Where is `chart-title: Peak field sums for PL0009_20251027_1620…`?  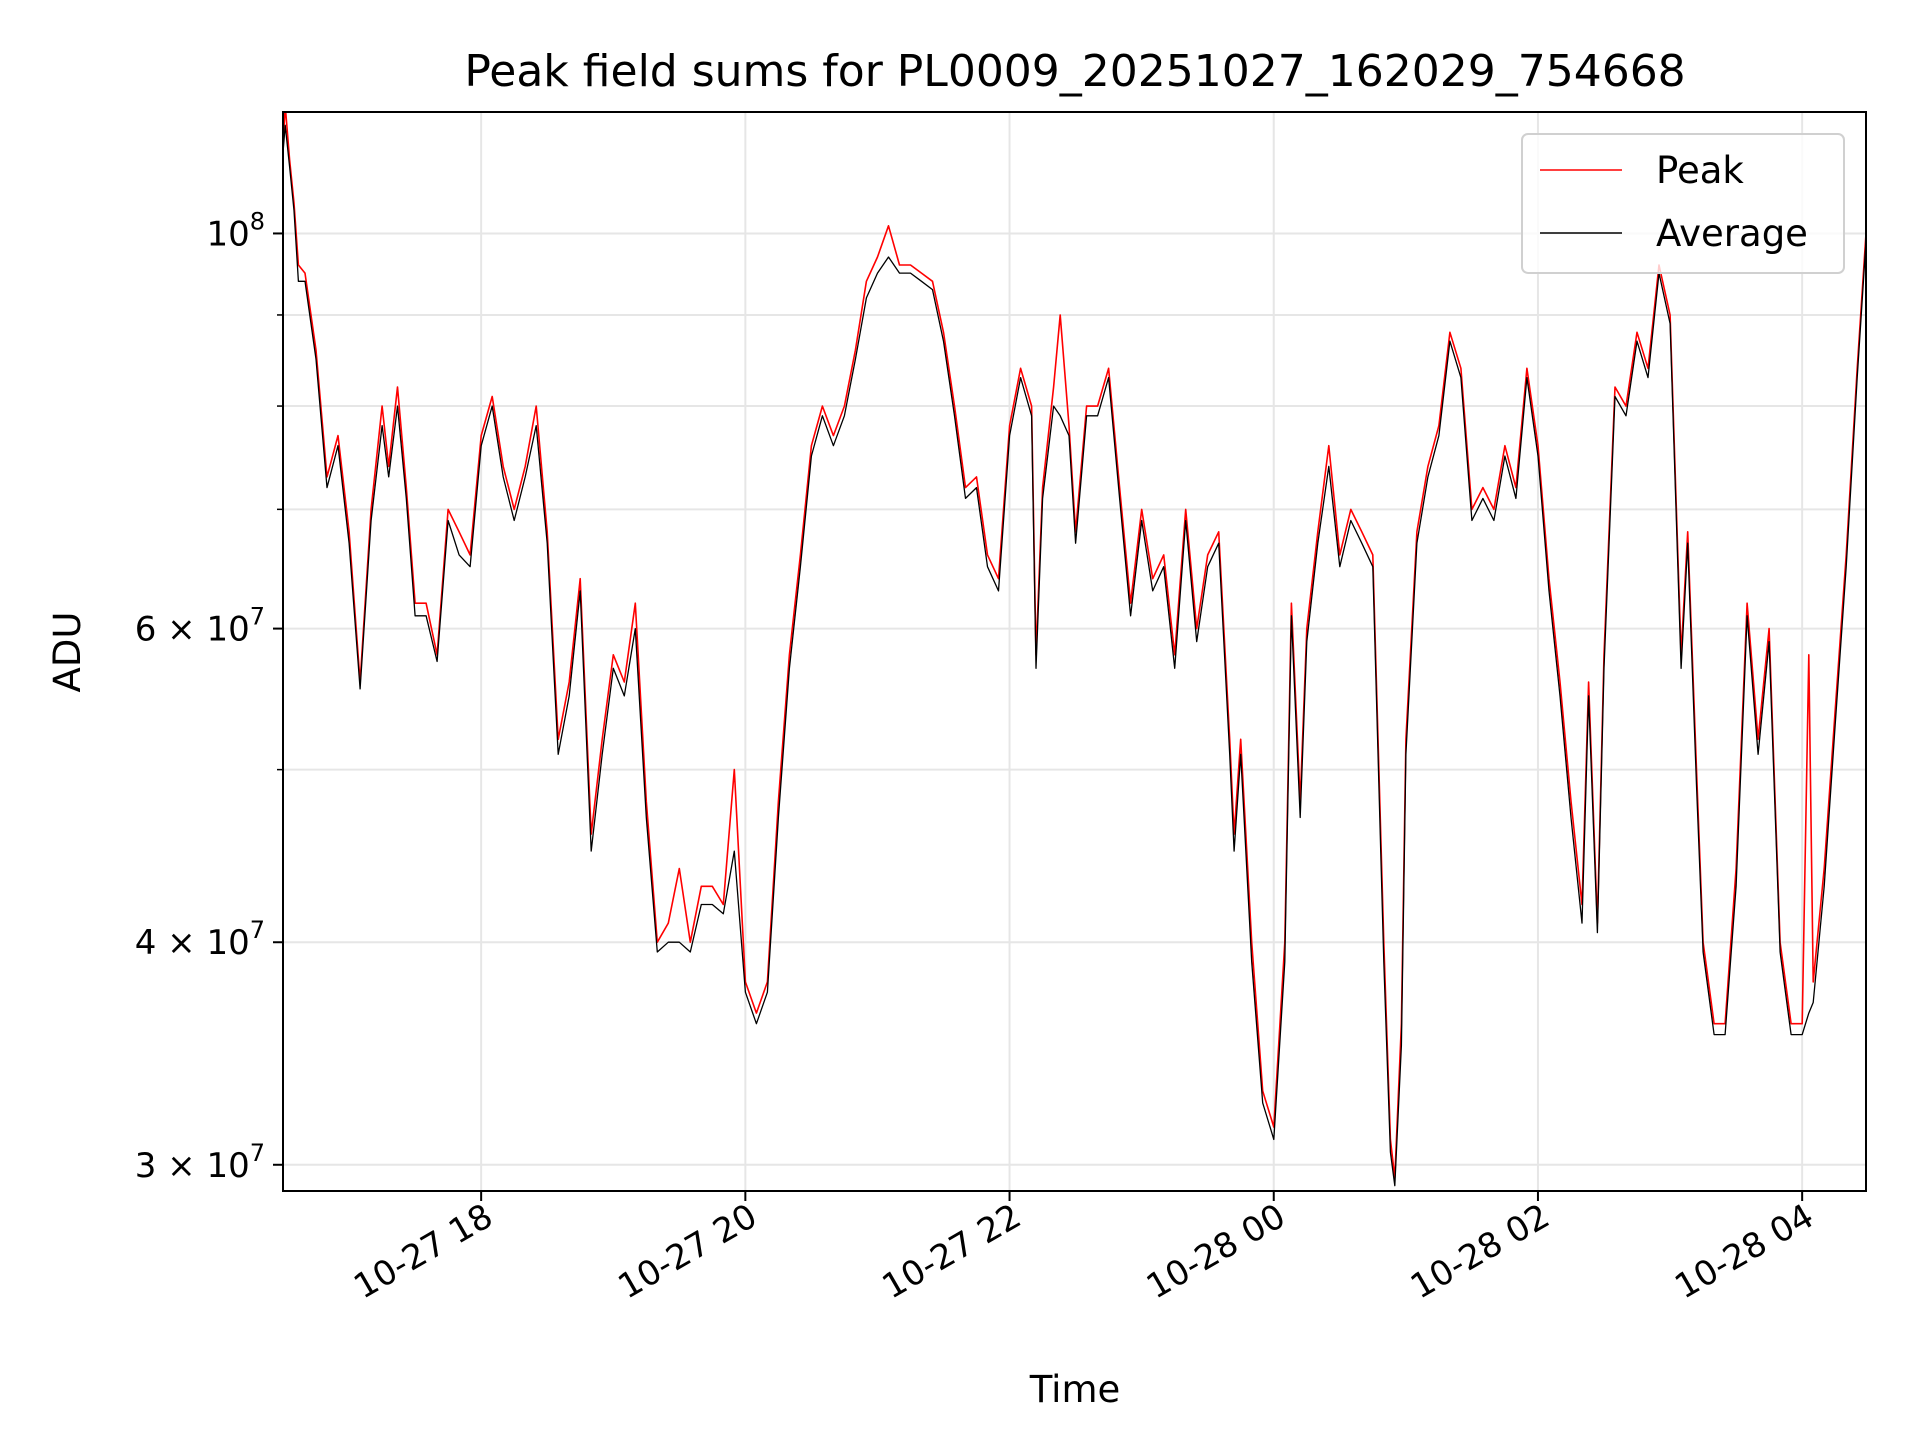 chart-title: Peak field sums for PL0009_20251027_1620… is located at coordinates (1074, 71).